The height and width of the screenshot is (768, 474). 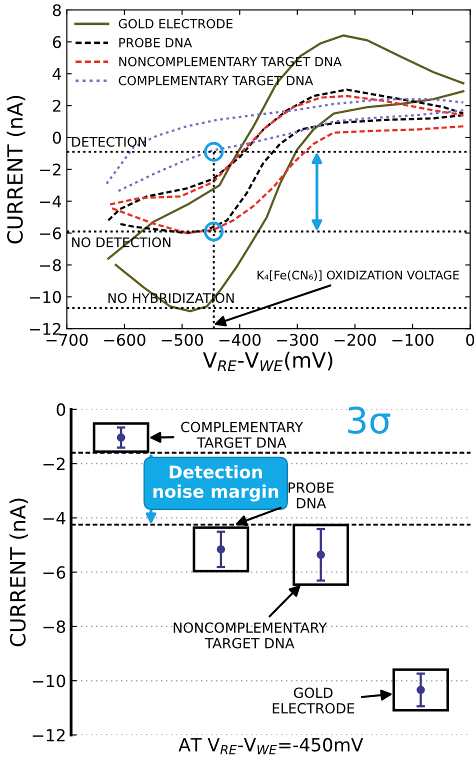 I want to click on x-tick-label: −400, so click(x=240, y=340).